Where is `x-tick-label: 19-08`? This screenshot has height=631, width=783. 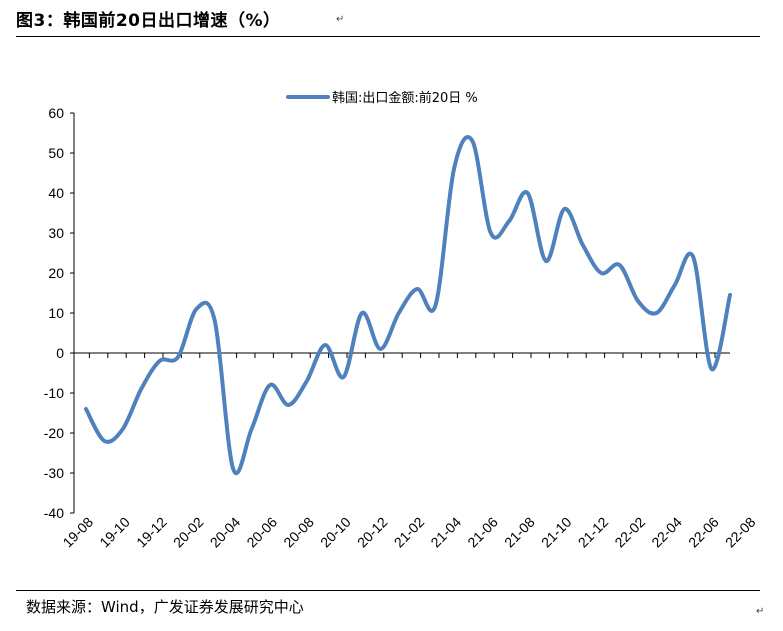
x-tick-label: 19-08 is located at coordinates (77, 532).